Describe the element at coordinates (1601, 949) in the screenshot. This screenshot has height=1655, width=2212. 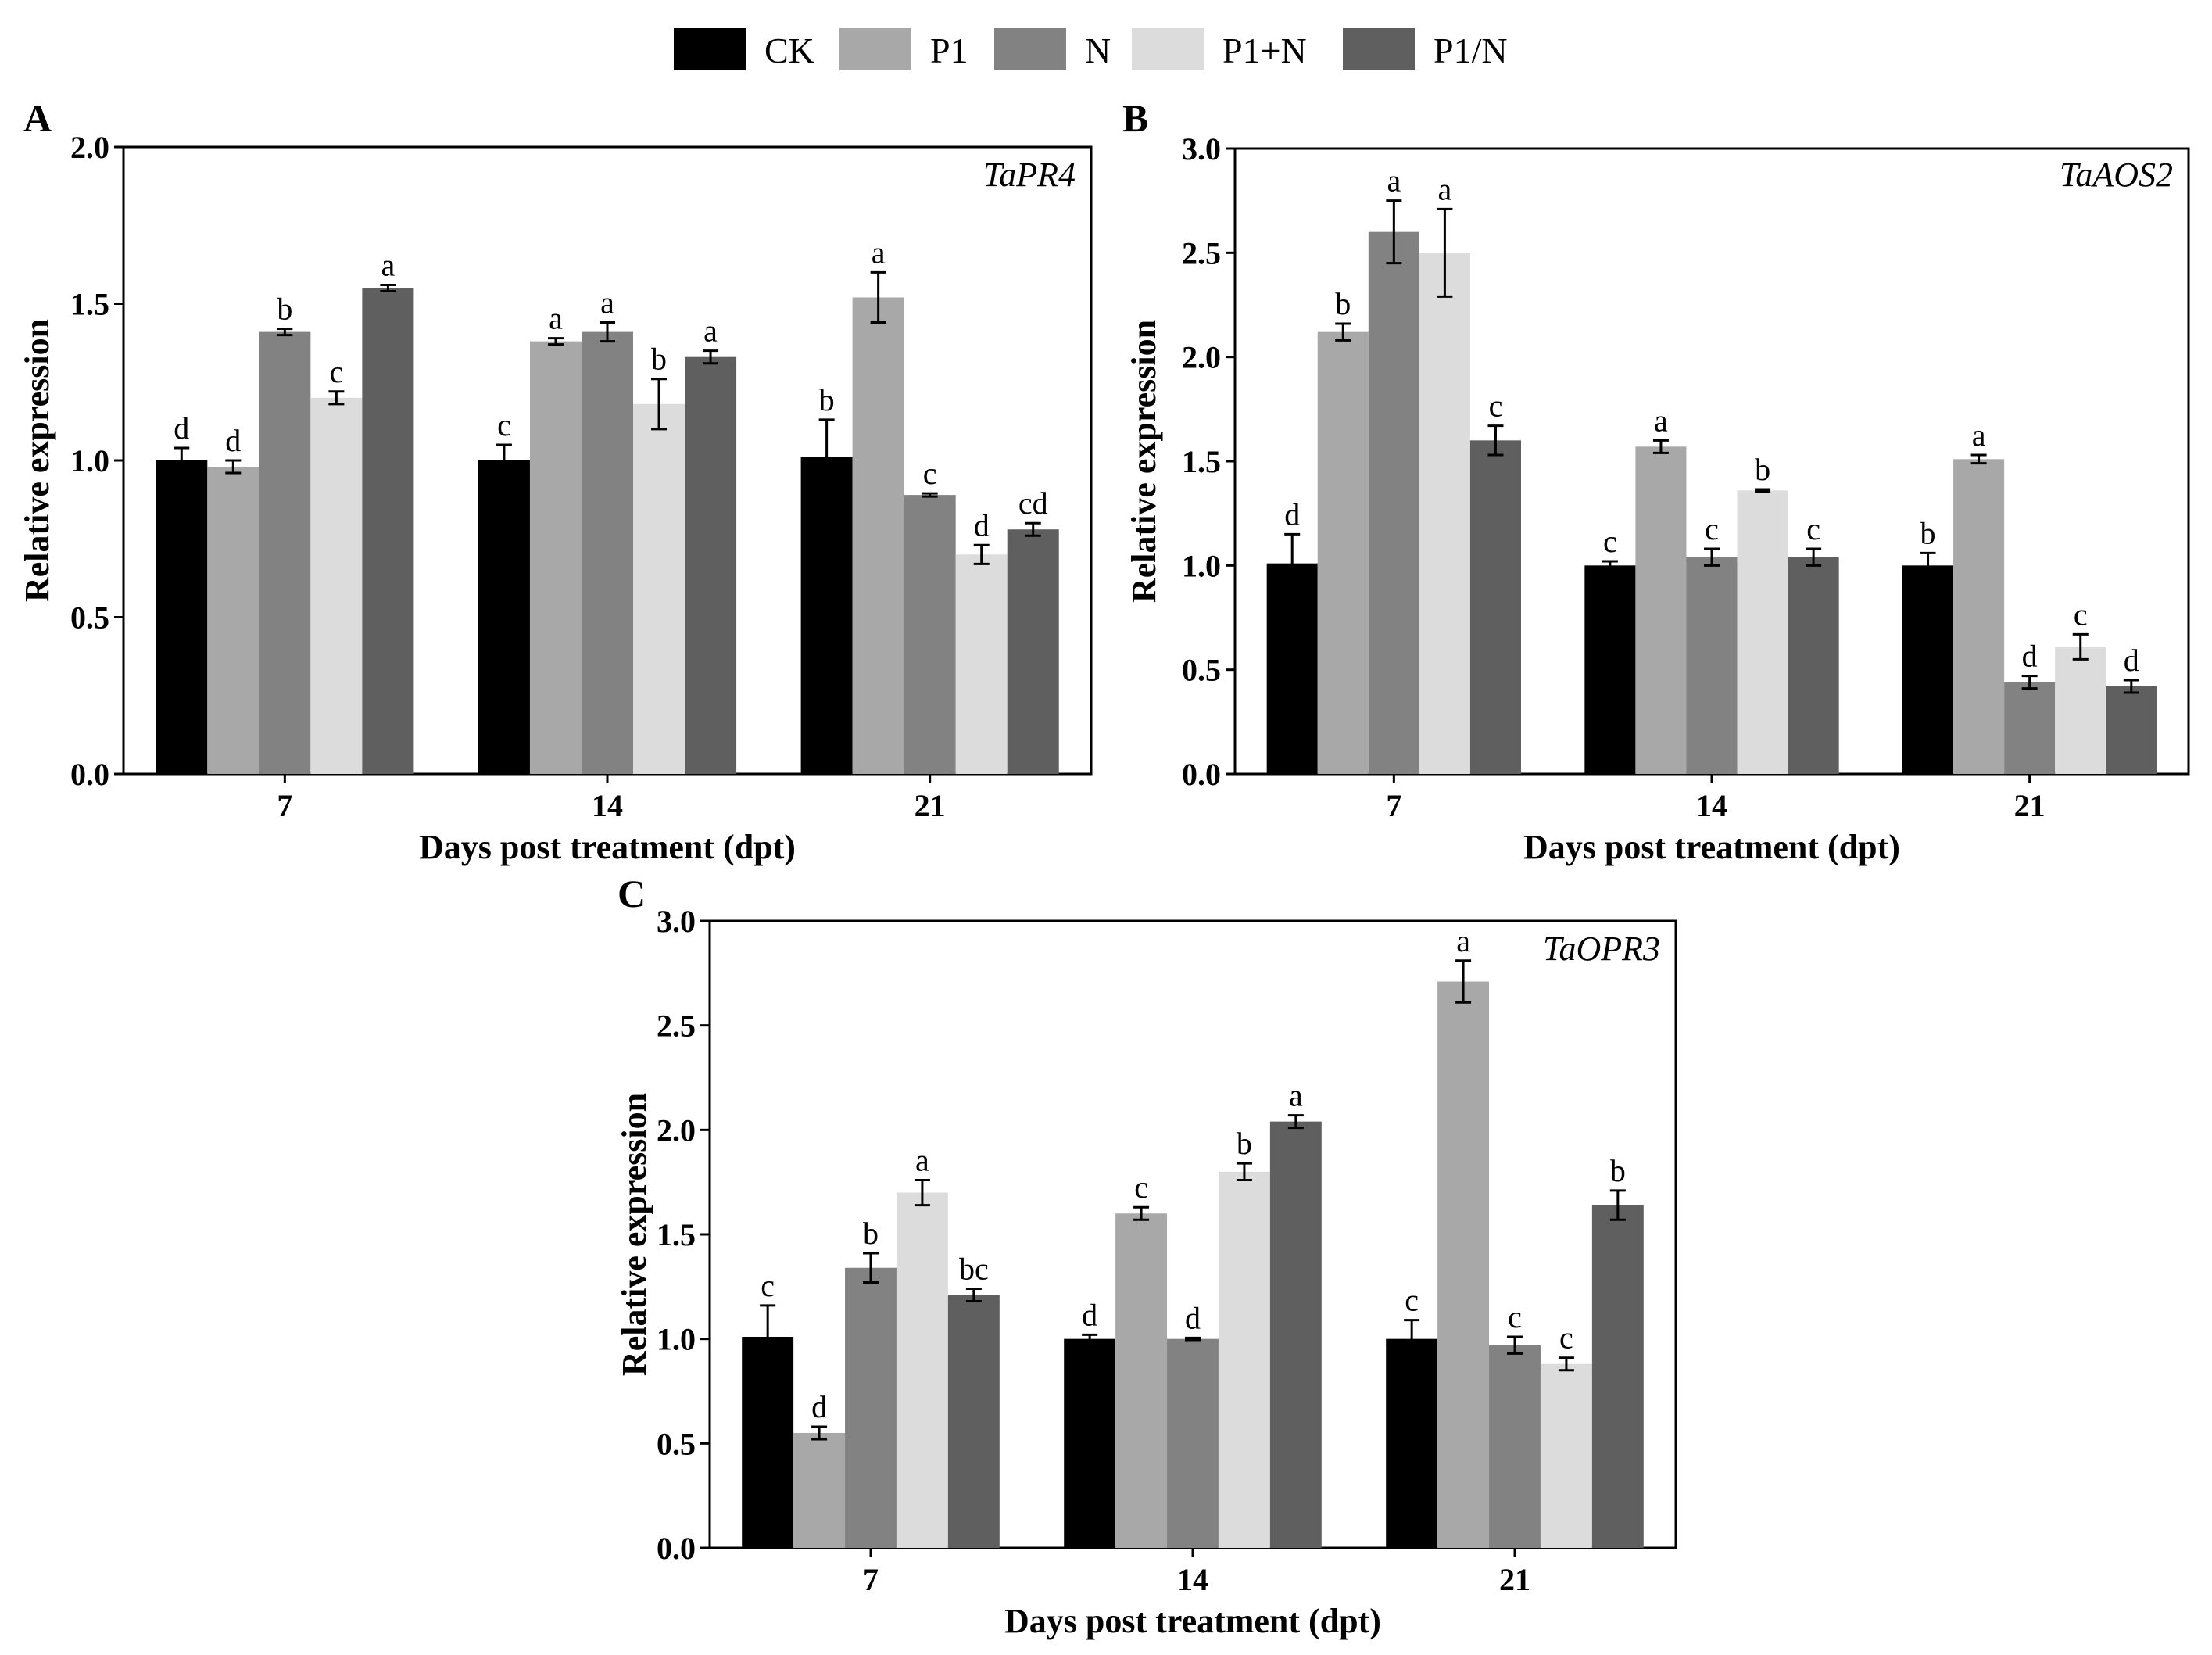
I see `gene-label: TaOPR3` at that location.